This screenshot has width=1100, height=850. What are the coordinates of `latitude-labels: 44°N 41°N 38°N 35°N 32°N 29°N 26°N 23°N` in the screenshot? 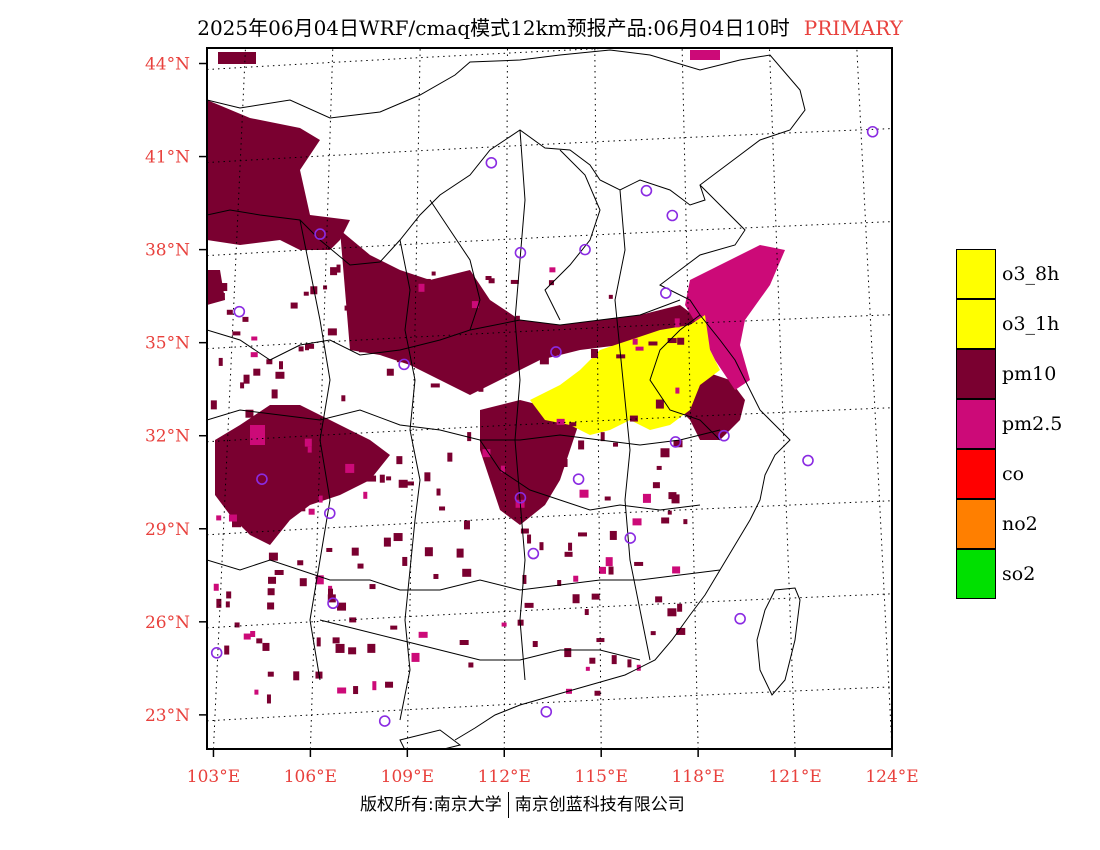 It's located at (167, 390).